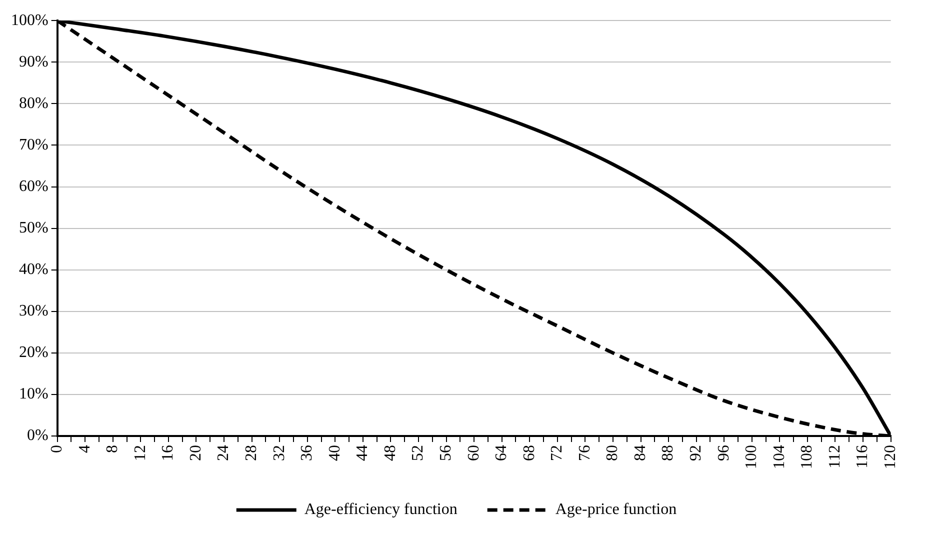 The image size is (925, 543). Describe the element at coordinates (779, 457) in the screenshot. I see `x-tick-label: 104` at that location.